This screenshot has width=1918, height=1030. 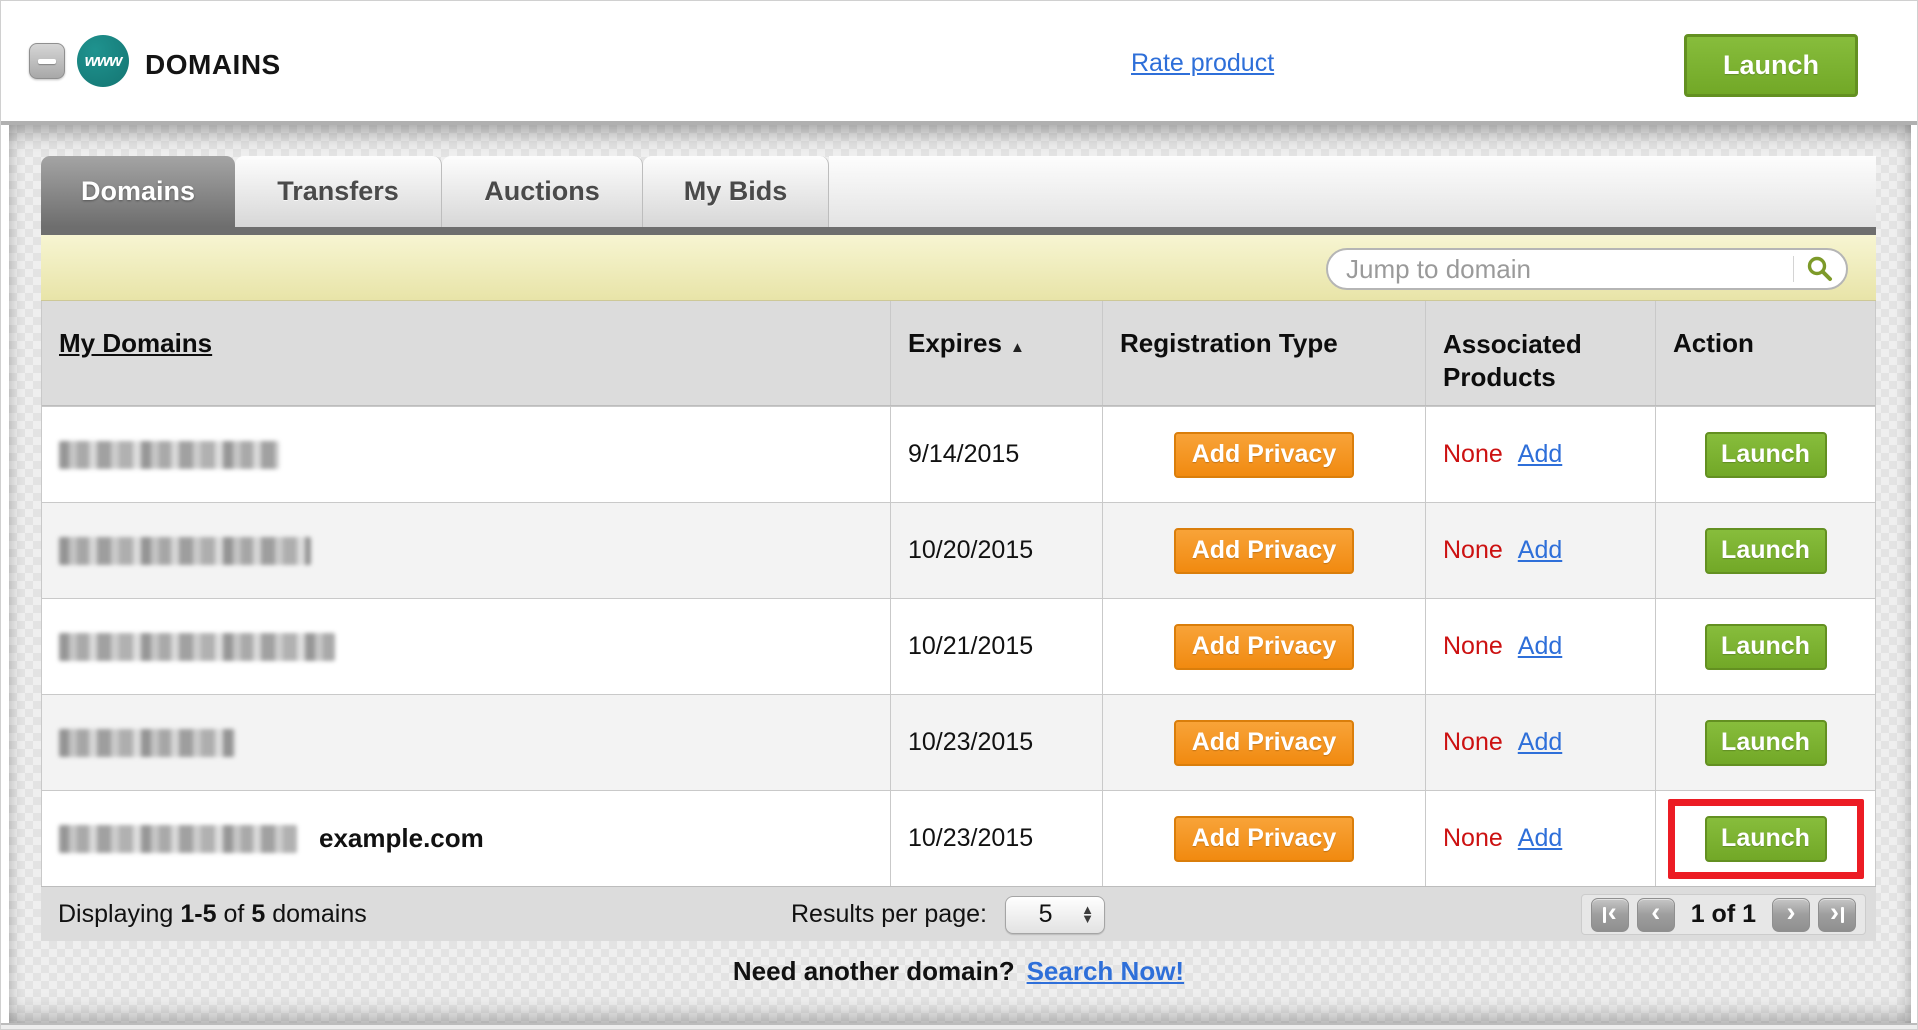 I want to click on column-header-expires: Expires ▲, so click(x=996, y=353).